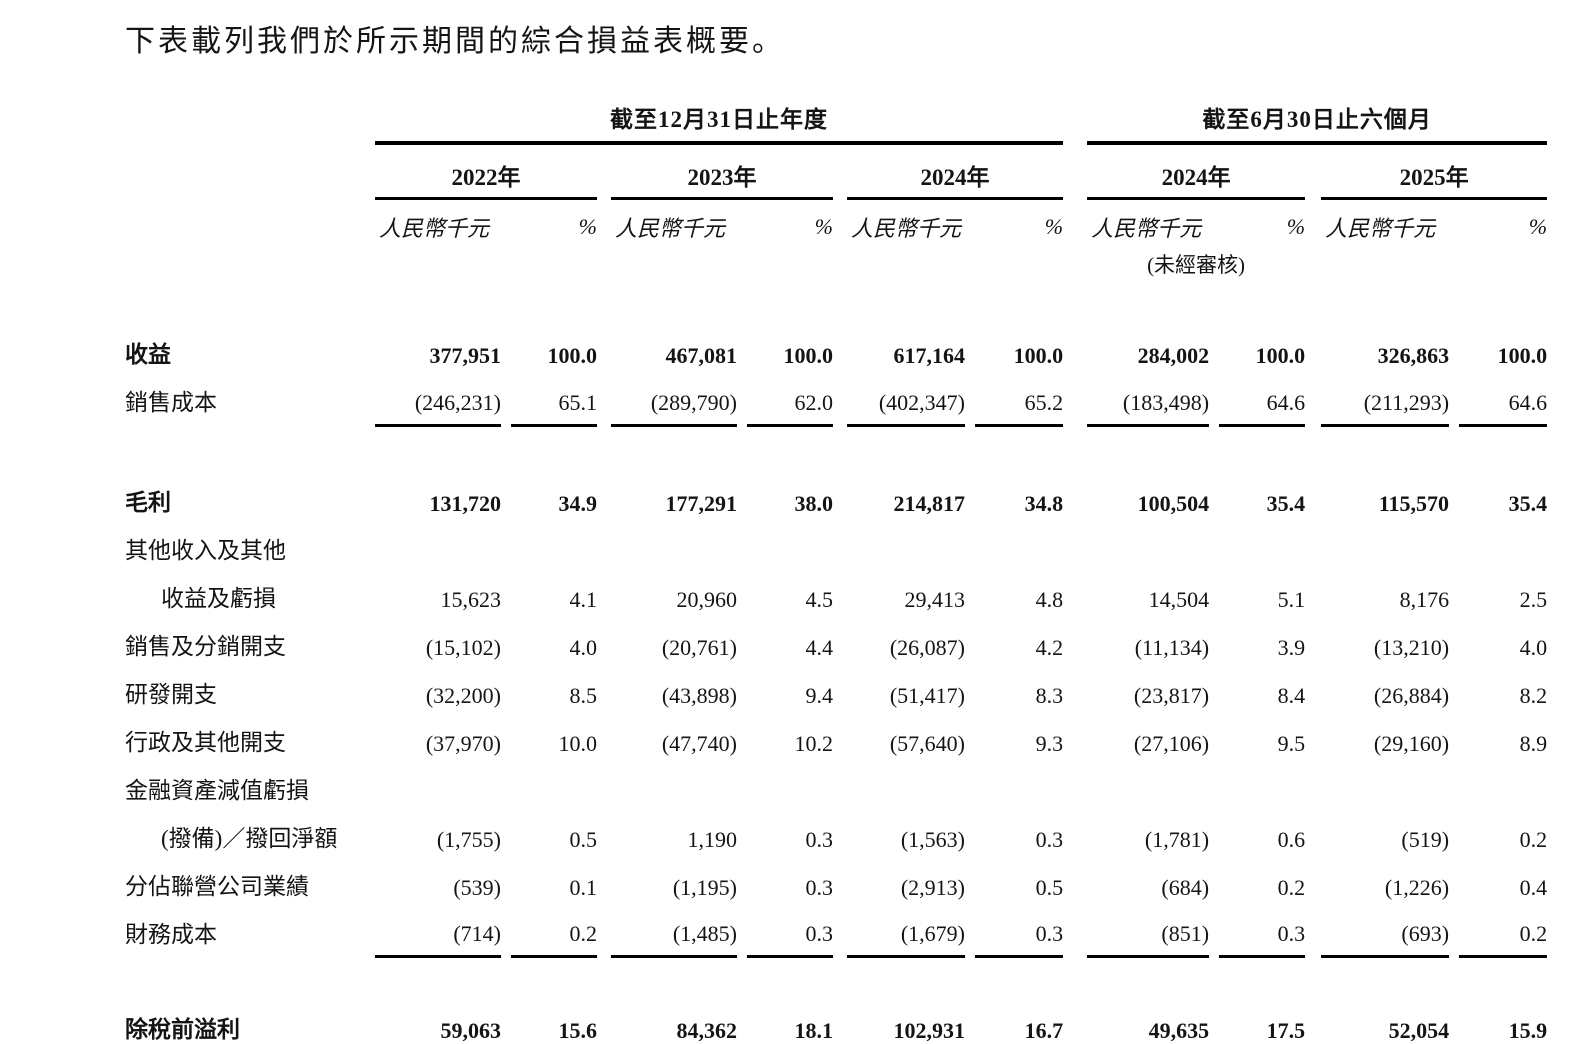 This screenshot has width=1594, height=1044. I want to click on table-row: 其他收入及其他, so click(836, 549).